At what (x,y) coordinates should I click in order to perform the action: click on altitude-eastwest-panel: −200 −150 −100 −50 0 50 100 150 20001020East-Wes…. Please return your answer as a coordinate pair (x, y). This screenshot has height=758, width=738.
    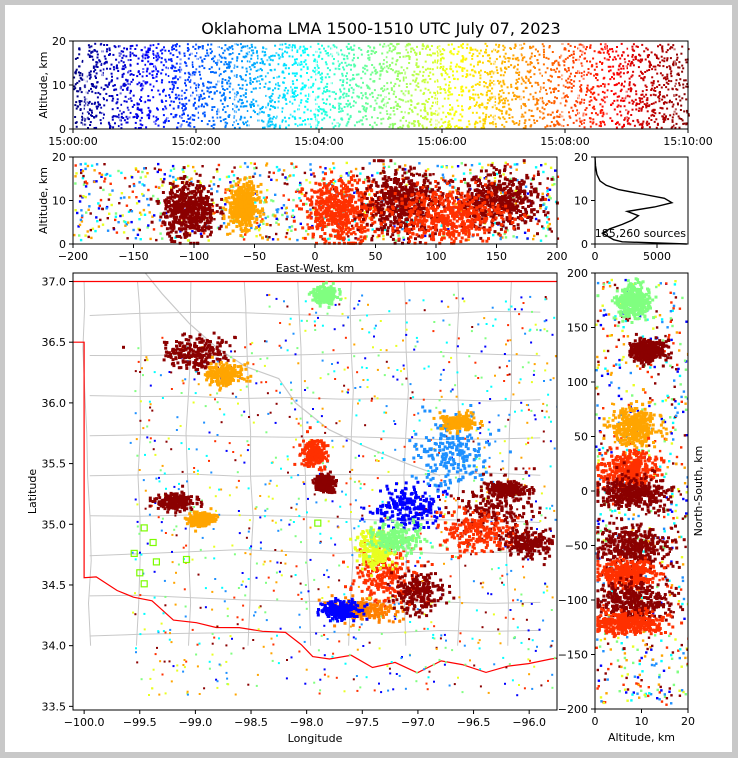
    Looking at the image, I should click on (302, 213).